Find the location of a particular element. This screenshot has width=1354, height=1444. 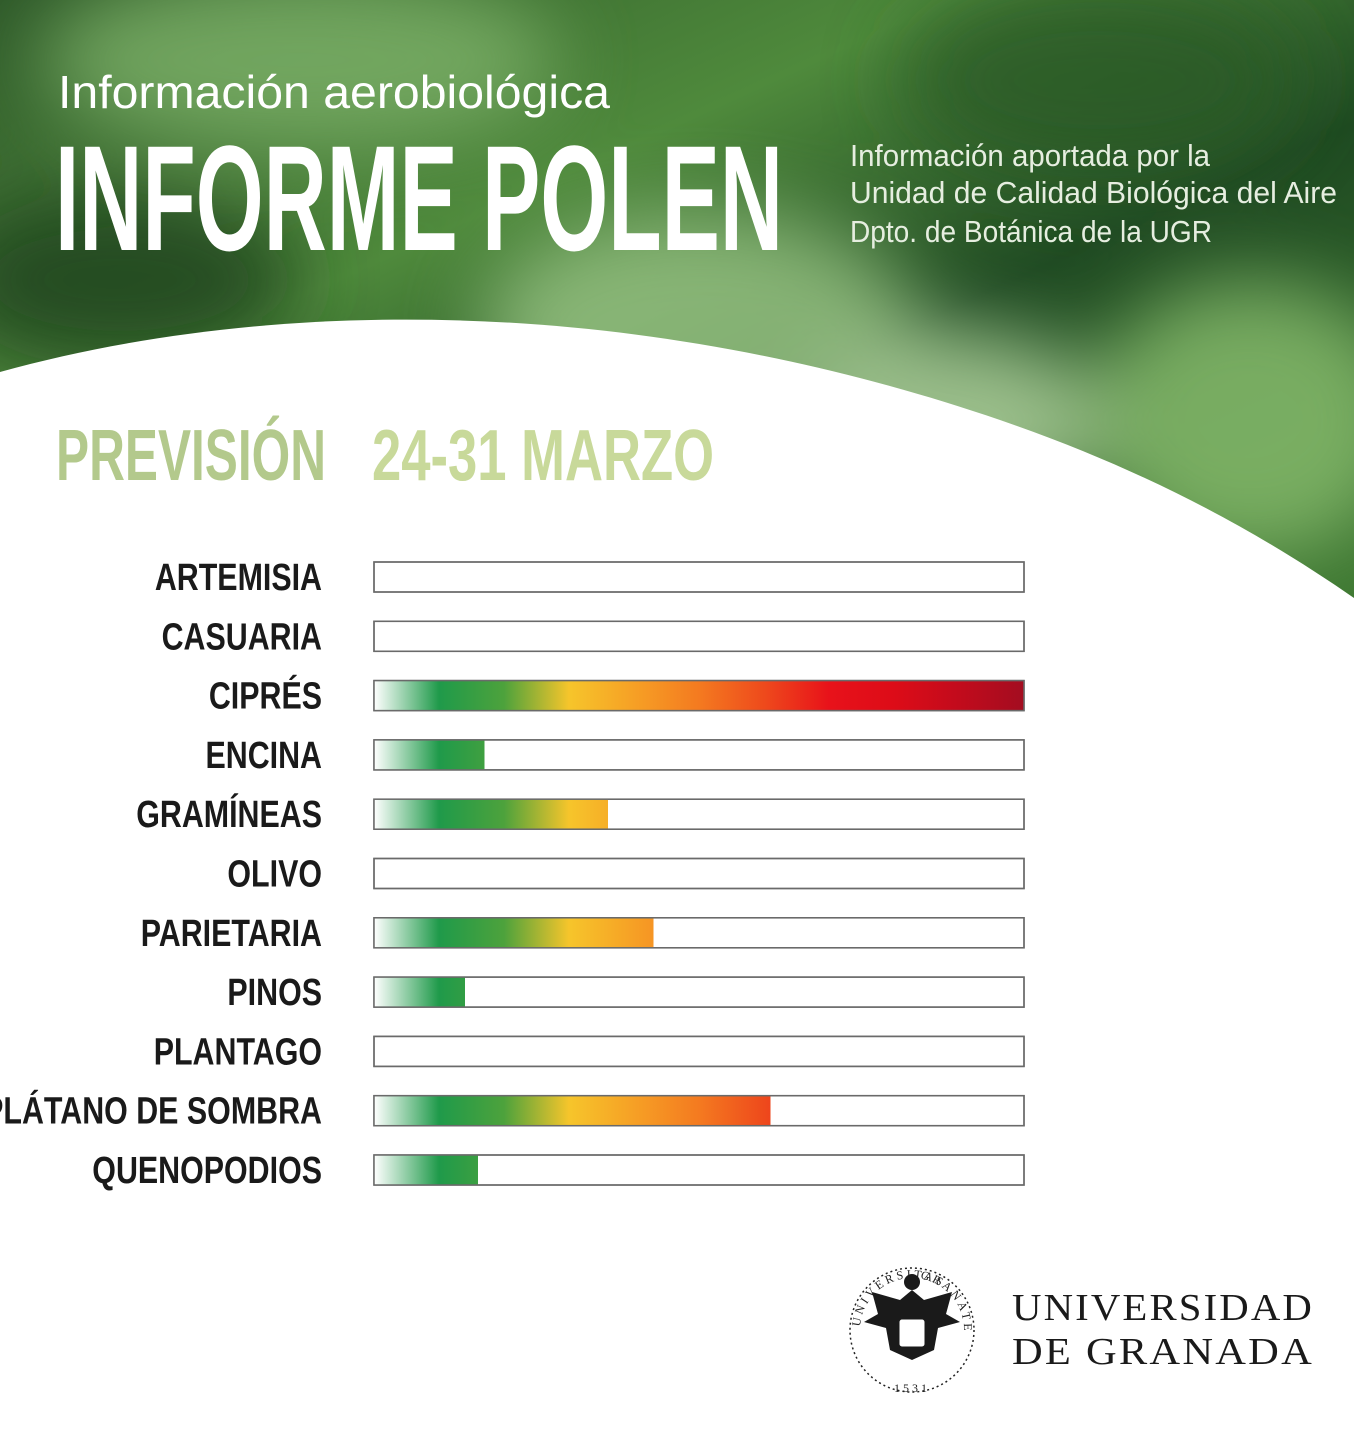

label-group: PLANTAGO is located at coordinates (238, 1052).